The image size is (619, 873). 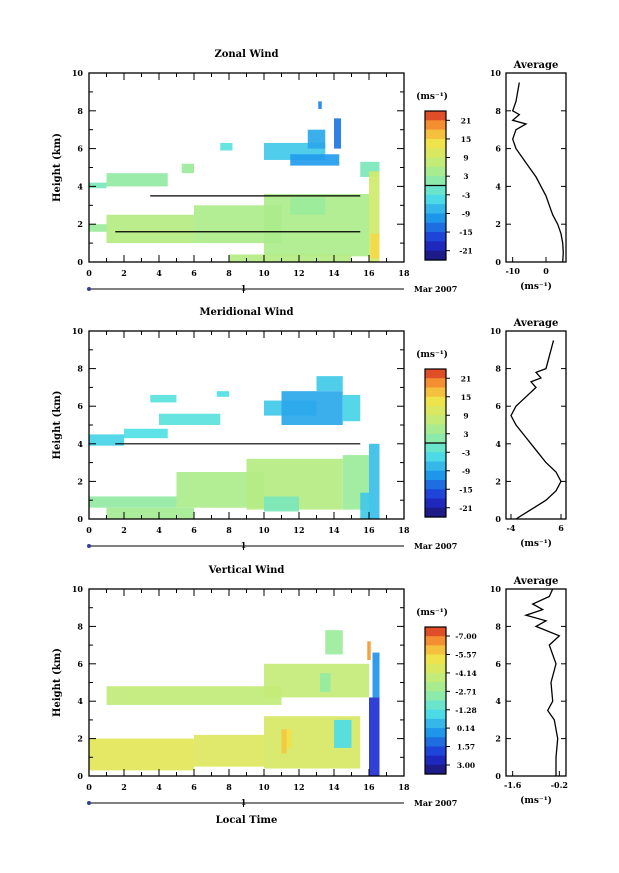 What do you see at coordinates (246, 54) in the screenshot?
I see `panel-title: Zonal Wind` at bounding box center [246, 54].